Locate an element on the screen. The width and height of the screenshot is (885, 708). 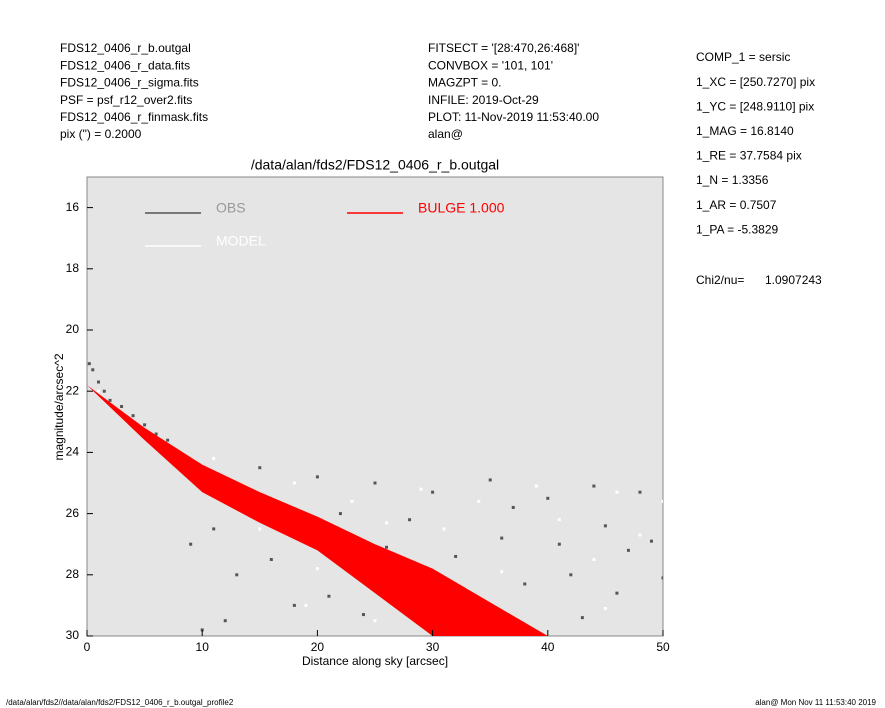
header-left-line: PSF = psf_r12_over2.fits is located at coordinates (126, 100).